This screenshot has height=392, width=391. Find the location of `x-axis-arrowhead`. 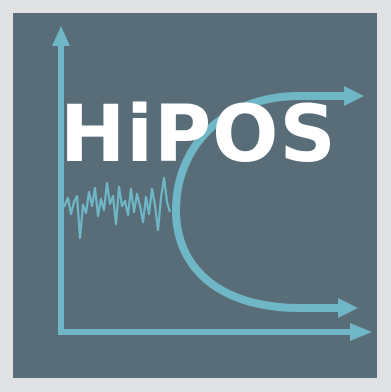

x-axis-arrowhead is located at coordinates (361, 332).